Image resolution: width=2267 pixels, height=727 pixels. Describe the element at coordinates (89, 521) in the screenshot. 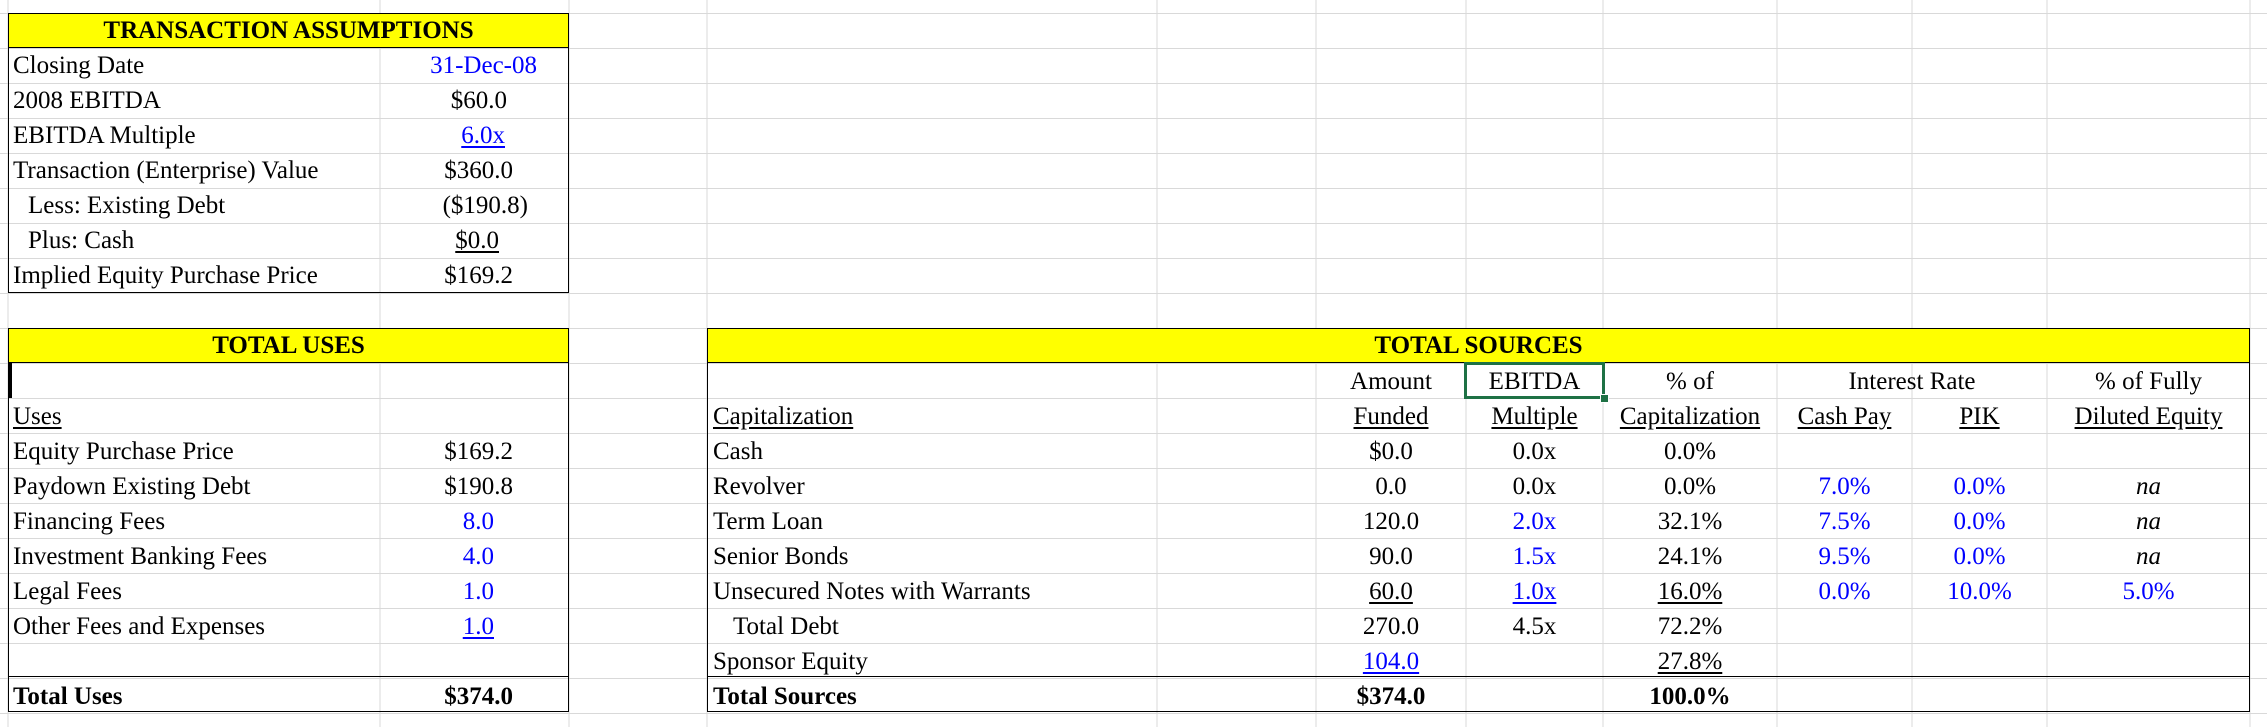

I see `uses-row-label: Financing Fees` at that location.